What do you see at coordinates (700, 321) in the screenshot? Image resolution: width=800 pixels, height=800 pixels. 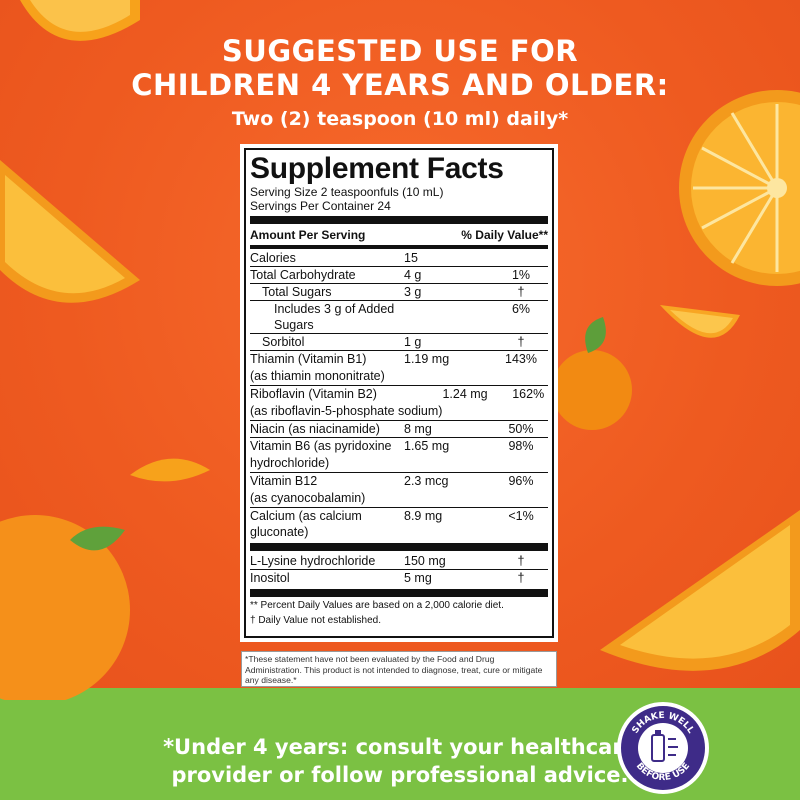 I see `orange-slice-right-icon` at bounding box center [700, 321].